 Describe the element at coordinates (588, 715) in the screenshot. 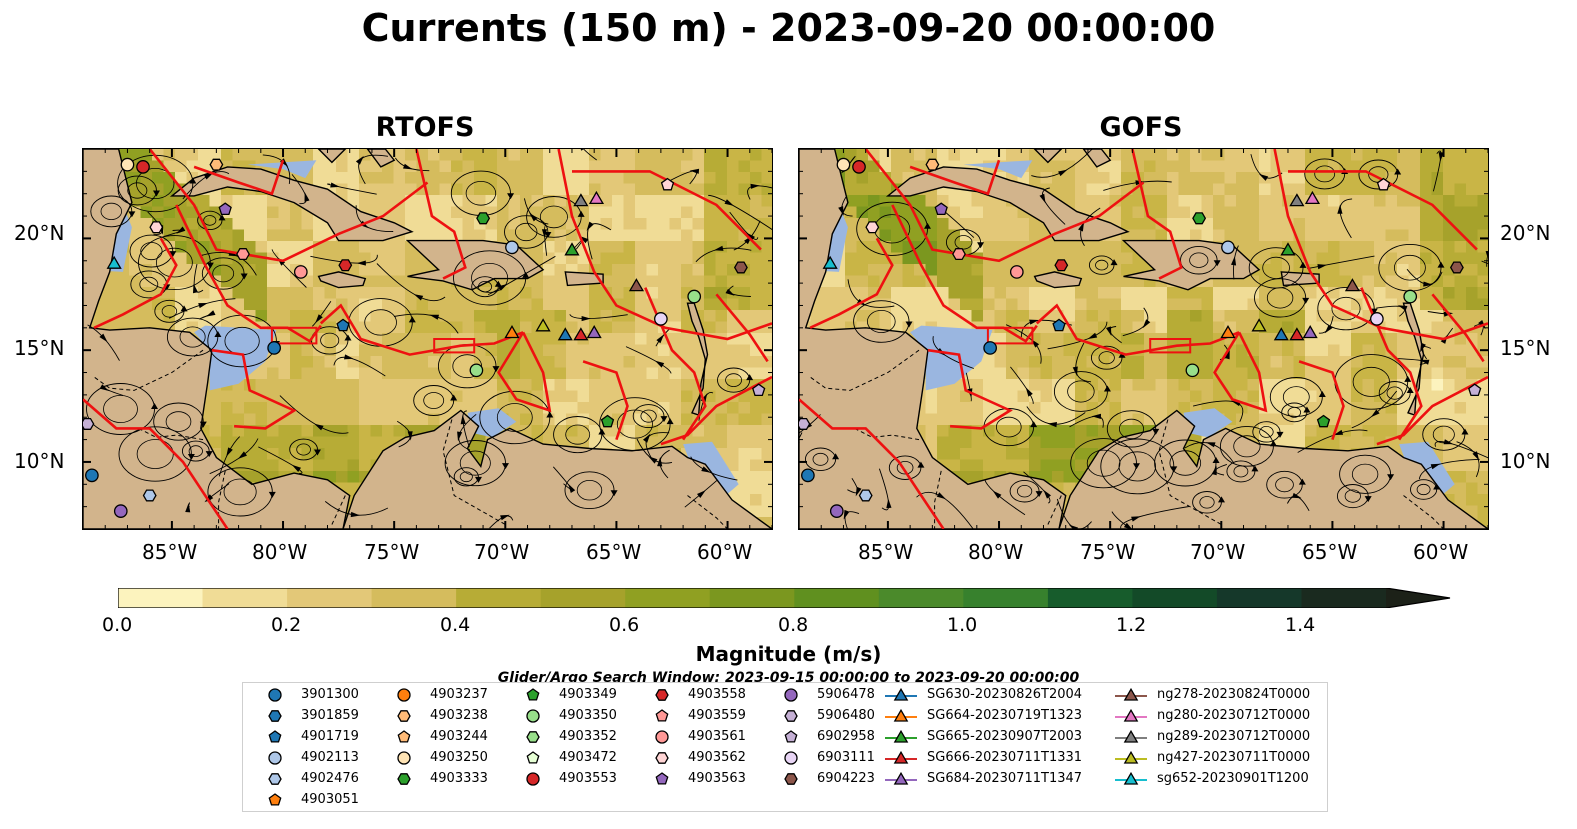

I see `legend-label: 4903350` at that location.